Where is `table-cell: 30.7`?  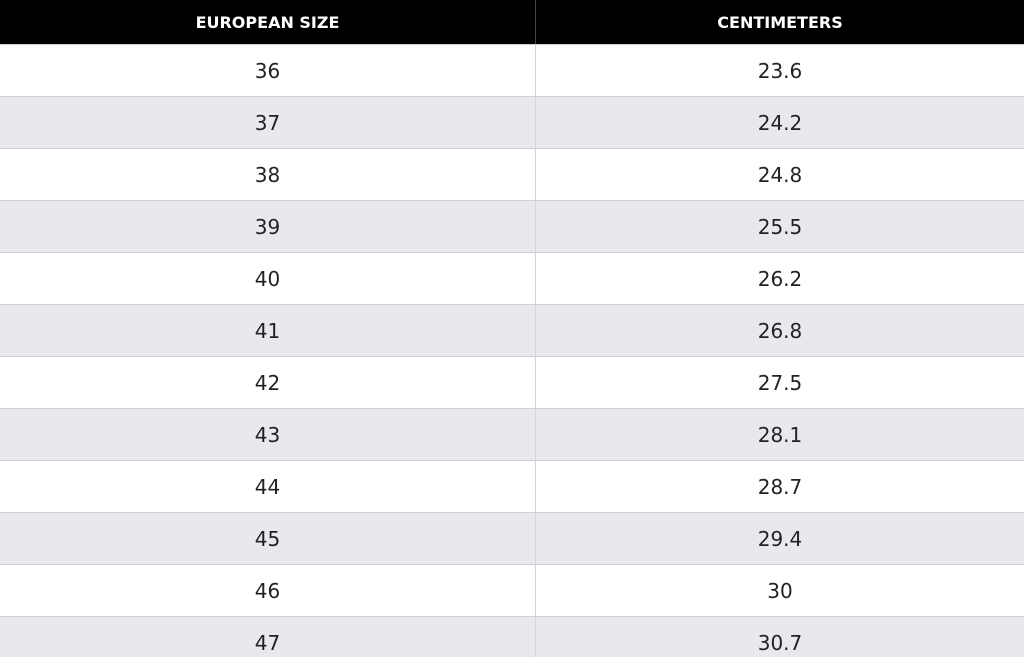 table-cell: 30.7 is located at coordinates (780, 642).